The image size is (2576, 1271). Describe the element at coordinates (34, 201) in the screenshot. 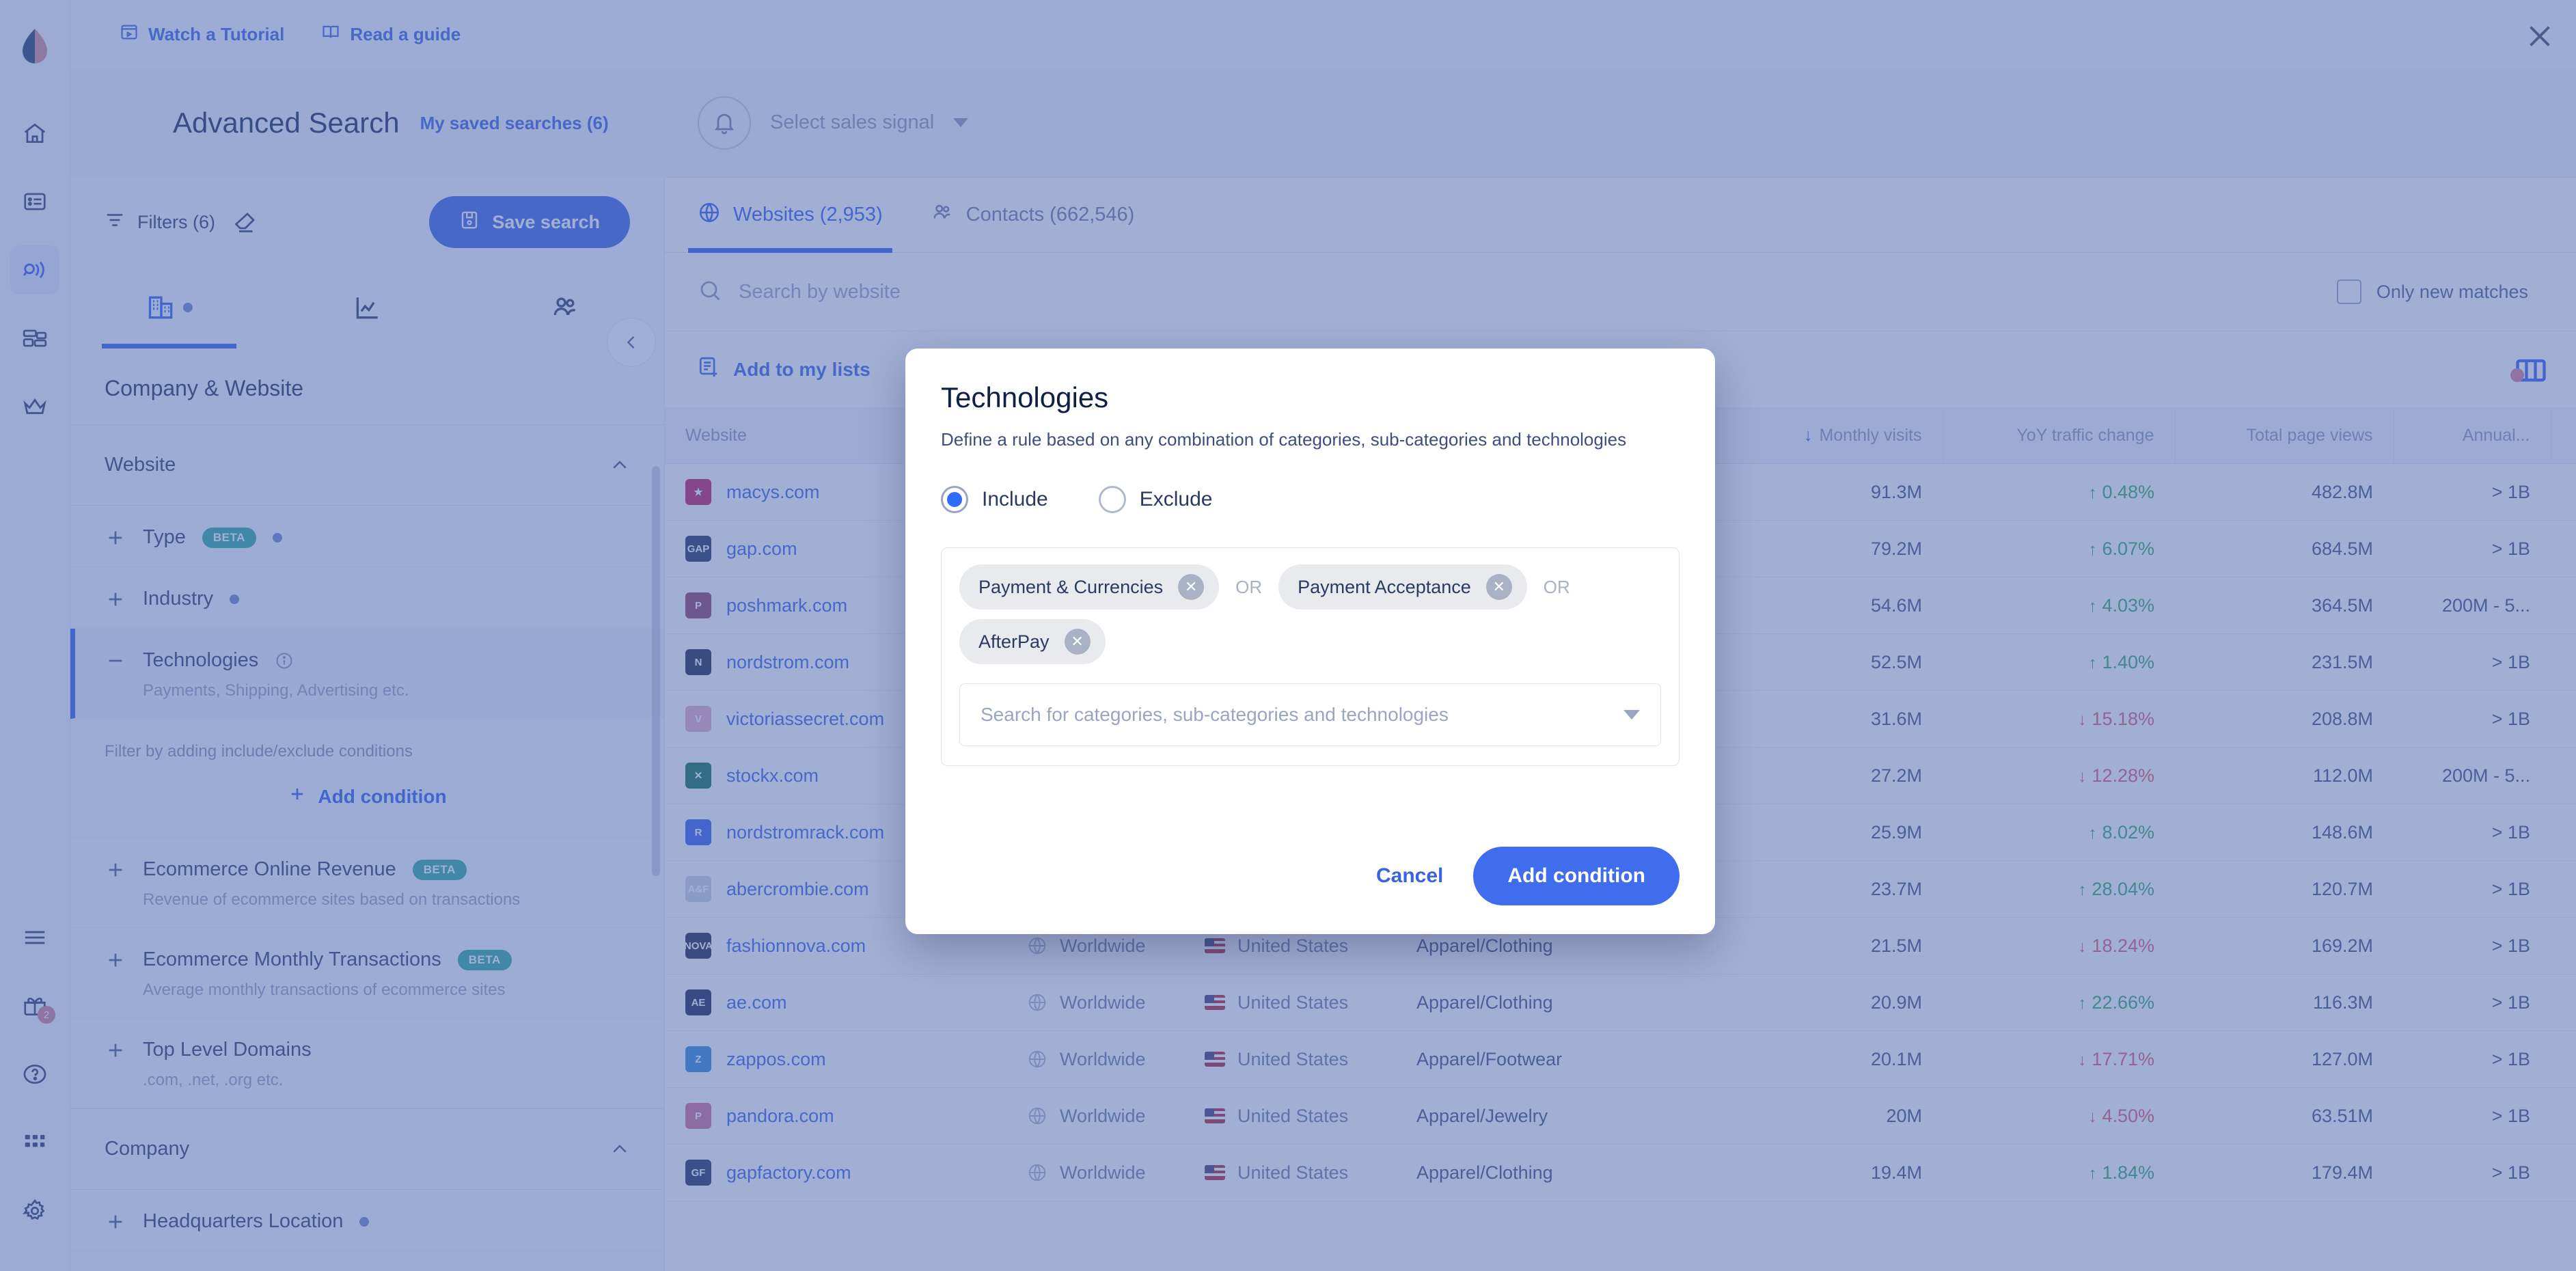

I see `list-icon` at that location.